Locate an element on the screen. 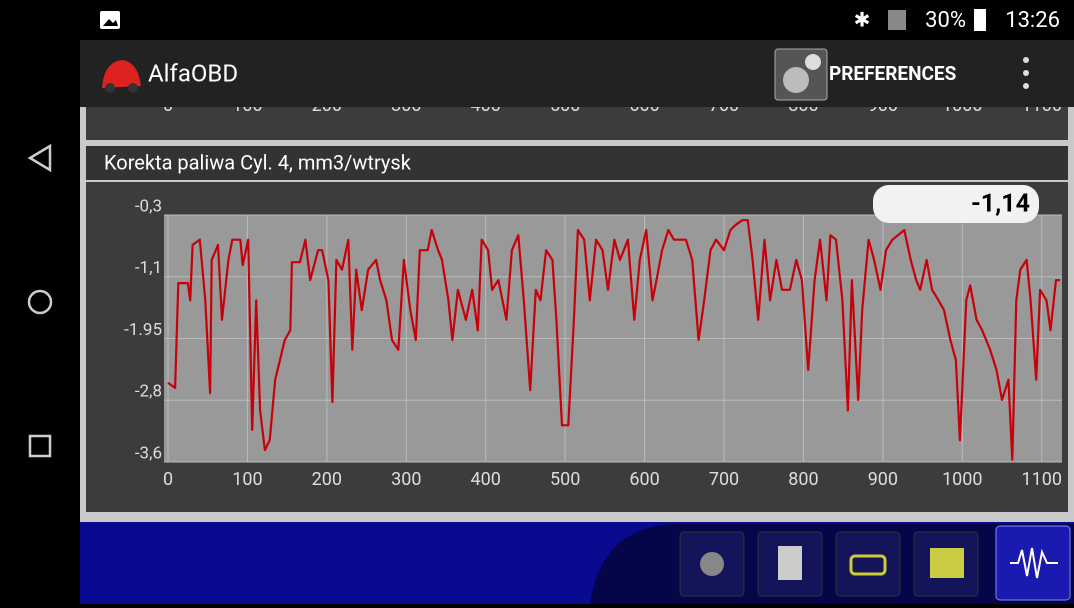 This screenshot has width=1074, height=608. previous-x-tick-label: 100 is located at coordinates (247, 105).